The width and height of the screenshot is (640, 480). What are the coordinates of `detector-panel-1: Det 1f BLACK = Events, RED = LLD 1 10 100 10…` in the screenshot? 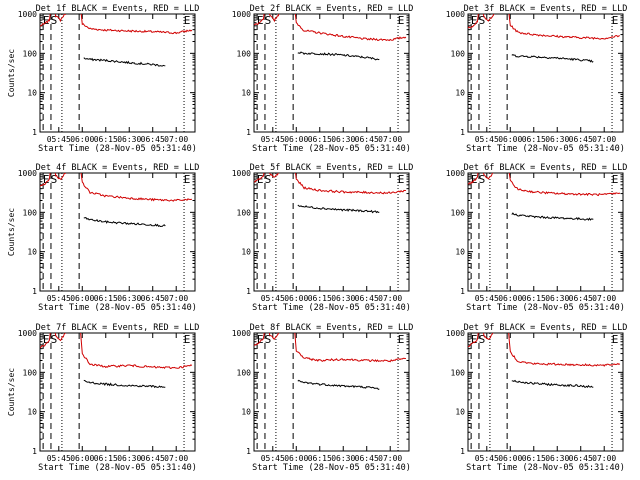 It's located at (103, 79).